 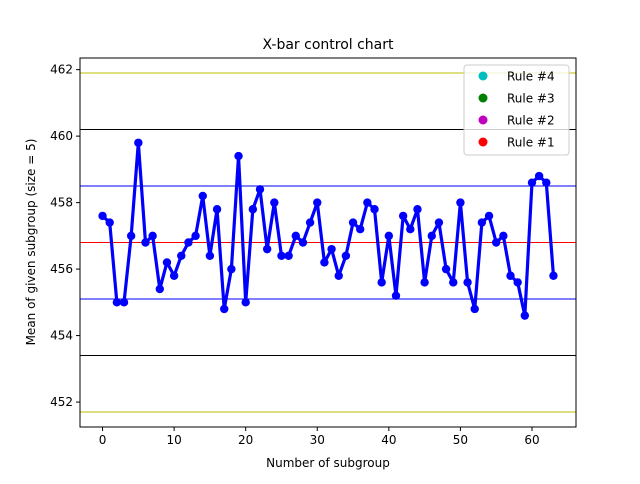 What do you see at coordinates (61, 336) in the screenshot?
I see `y-tick-label: 454` at bounding box center [61, 336].